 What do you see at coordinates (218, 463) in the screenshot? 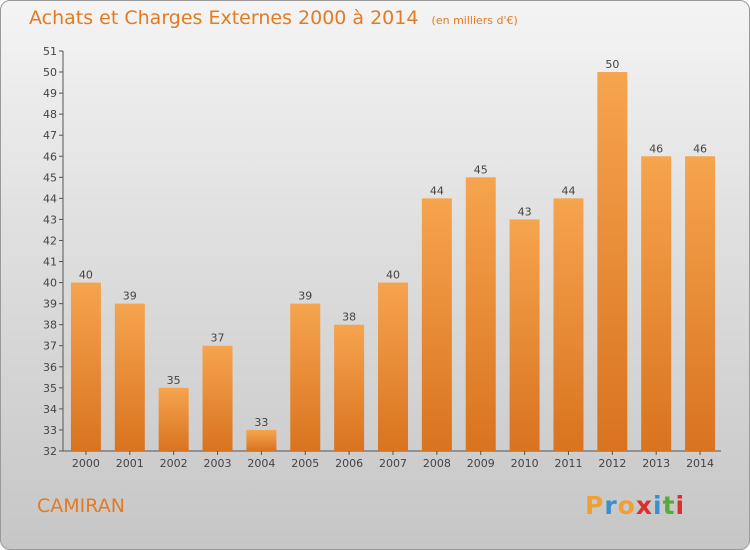
I see `x-tick-label: 2003` at bounding box center [218, 463].